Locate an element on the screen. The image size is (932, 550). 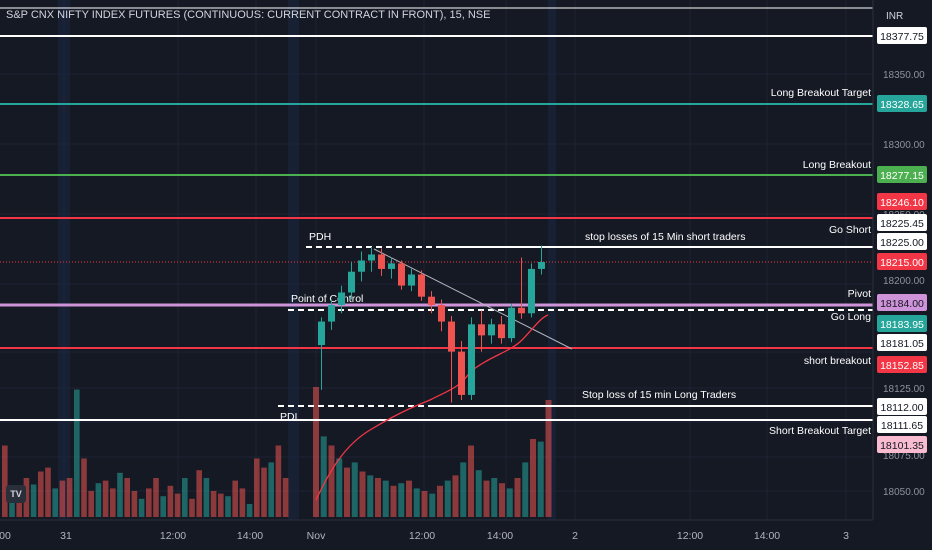
time-axis-bg is located at coordinates (436, 535).